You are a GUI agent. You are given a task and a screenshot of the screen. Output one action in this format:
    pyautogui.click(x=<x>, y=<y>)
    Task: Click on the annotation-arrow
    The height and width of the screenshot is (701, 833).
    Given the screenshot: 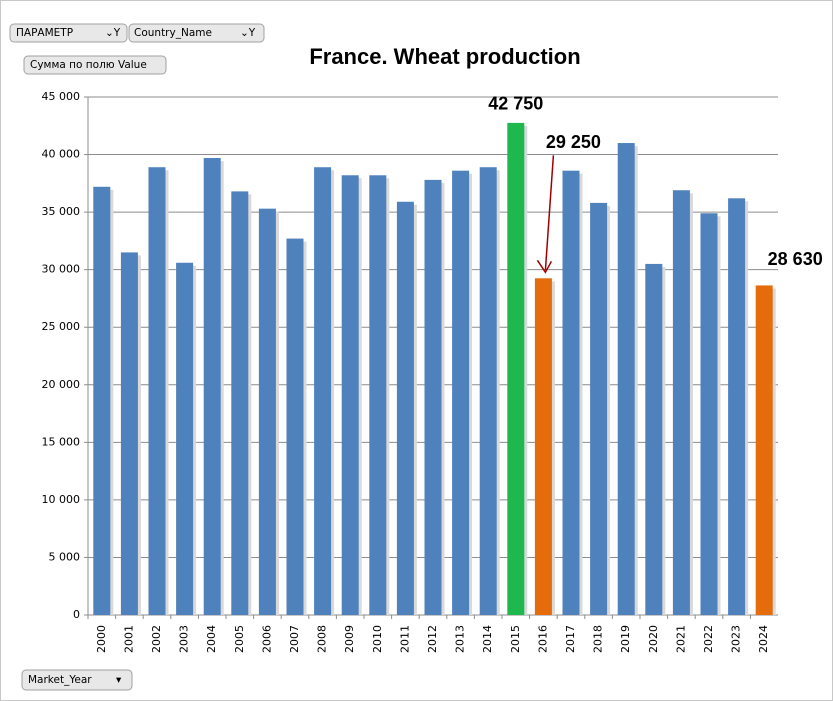 What is the action you would take?
    pyautogui.click(x=549, y=213)
    